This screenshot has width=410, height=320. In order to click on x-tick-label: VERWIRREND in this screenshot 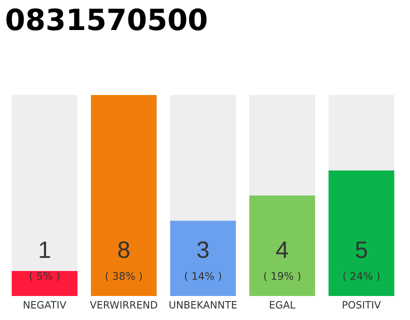, I will do `click(124, 304)`.